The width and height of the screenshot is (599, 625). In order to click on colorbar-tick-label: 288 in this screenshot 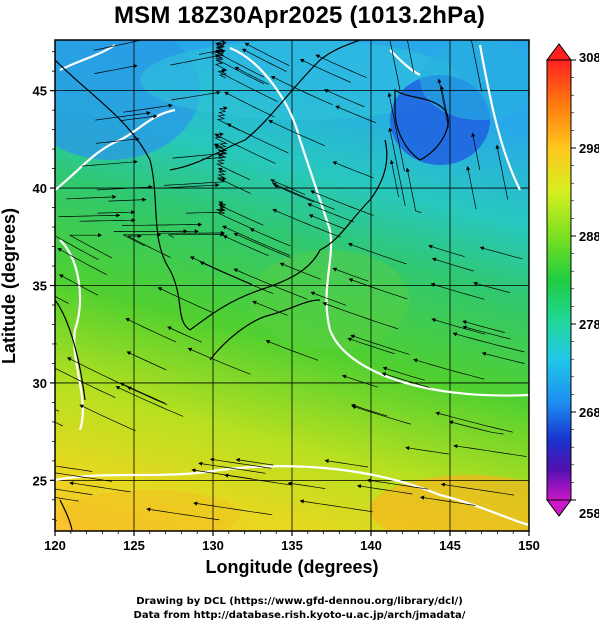, I will do `click(589, 236)`.